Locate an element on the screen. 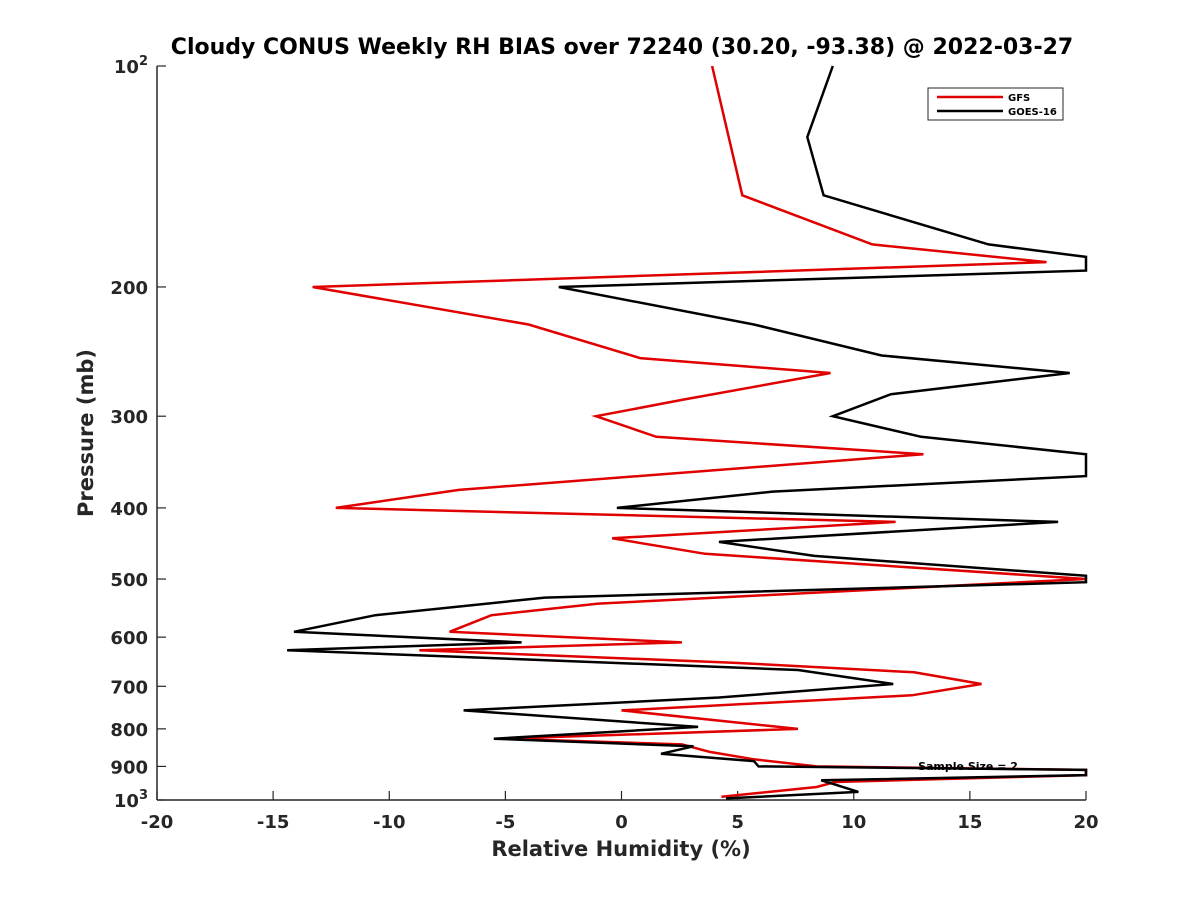 The height and width of the screenshot is (900, 1200). legend-box is located at coordinates (995, 104).